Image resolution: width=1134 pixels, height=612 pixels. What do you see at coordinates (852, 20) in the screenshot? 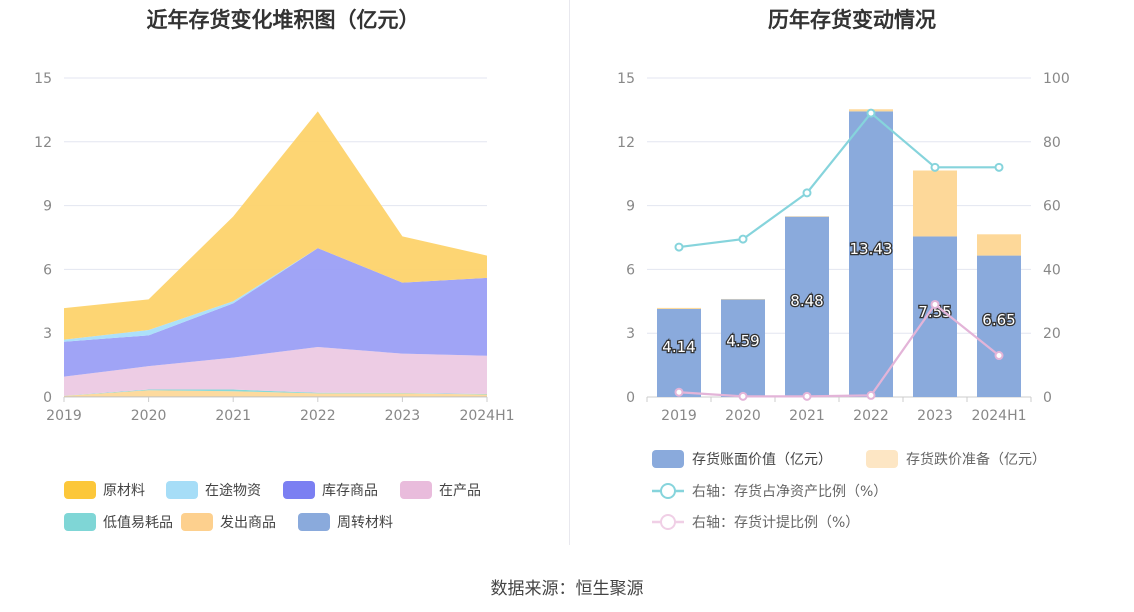
I see `right-chart-title: 历年存货变动情况` at bounding box center [852, 20].